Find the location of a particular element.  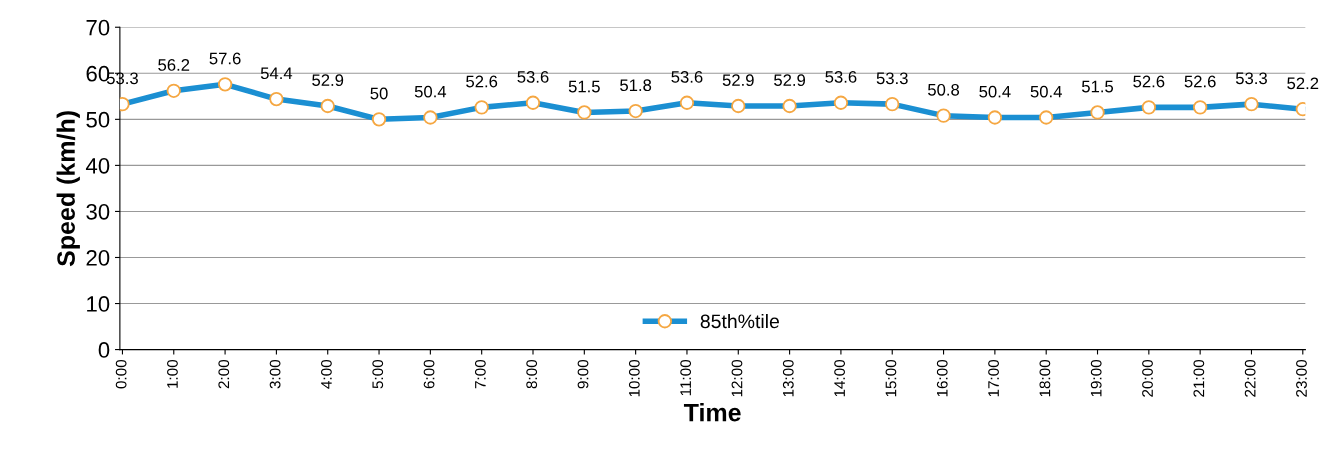

x-tick-label: 2:00 is located at coordinates (224, 374).